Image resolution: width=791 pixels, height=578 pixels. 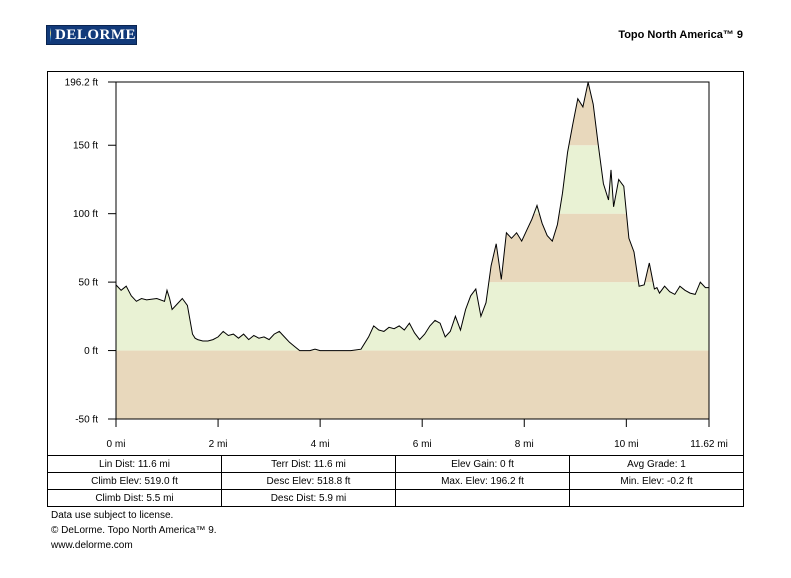 I want to click on license-note: Data use subject to license., so click(x=112, y=515).